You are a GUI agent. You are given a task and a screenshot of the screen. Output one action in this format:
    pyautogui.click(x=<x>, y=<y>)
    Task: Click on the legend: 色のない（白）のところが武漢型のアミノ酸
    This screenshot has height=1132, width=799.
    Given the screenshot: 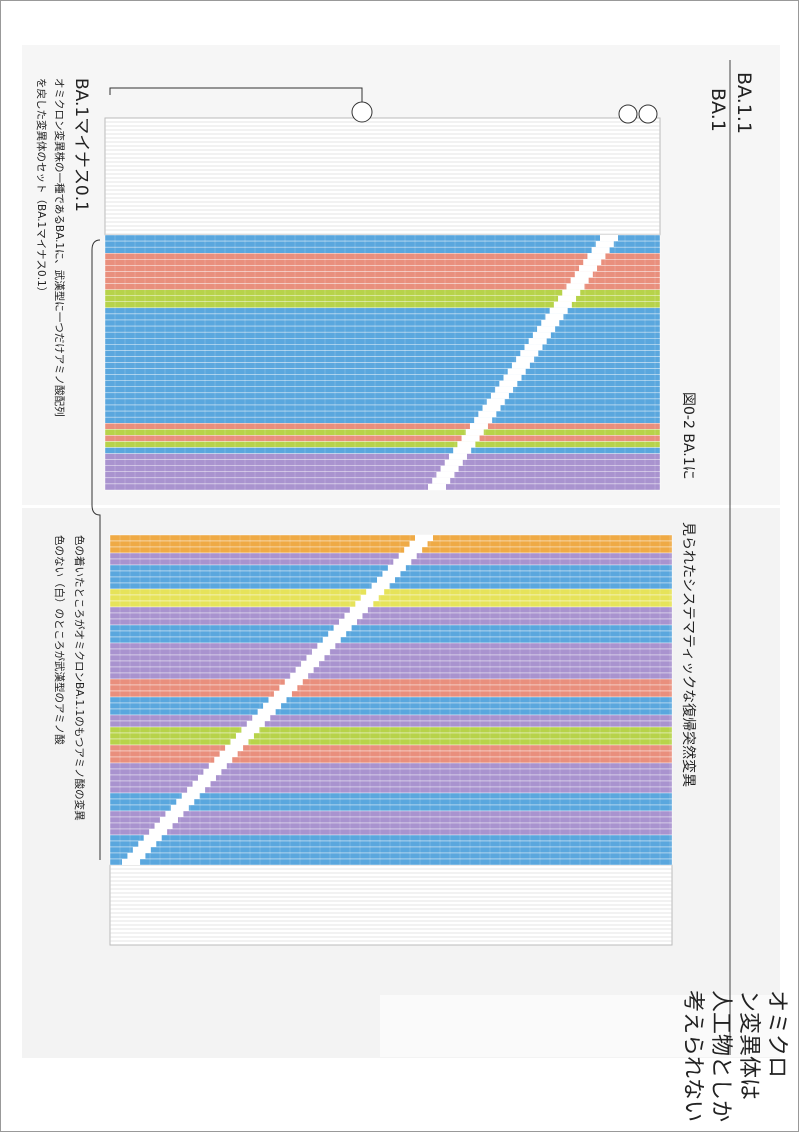 What is the action you would take?
    pyautogui.click(x=59, y=640)
    